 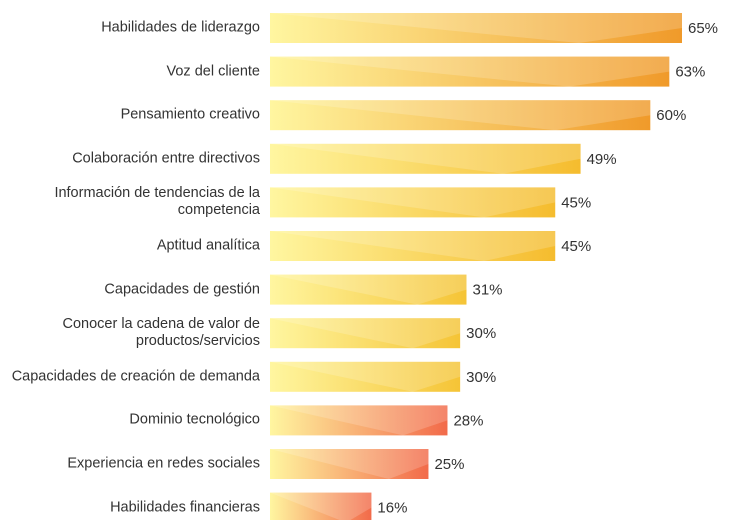 What do you see at coordinates (208, 245) in the screenshot?
I see `category-label: Aptitud analítica` at bounding box center [208, 245].